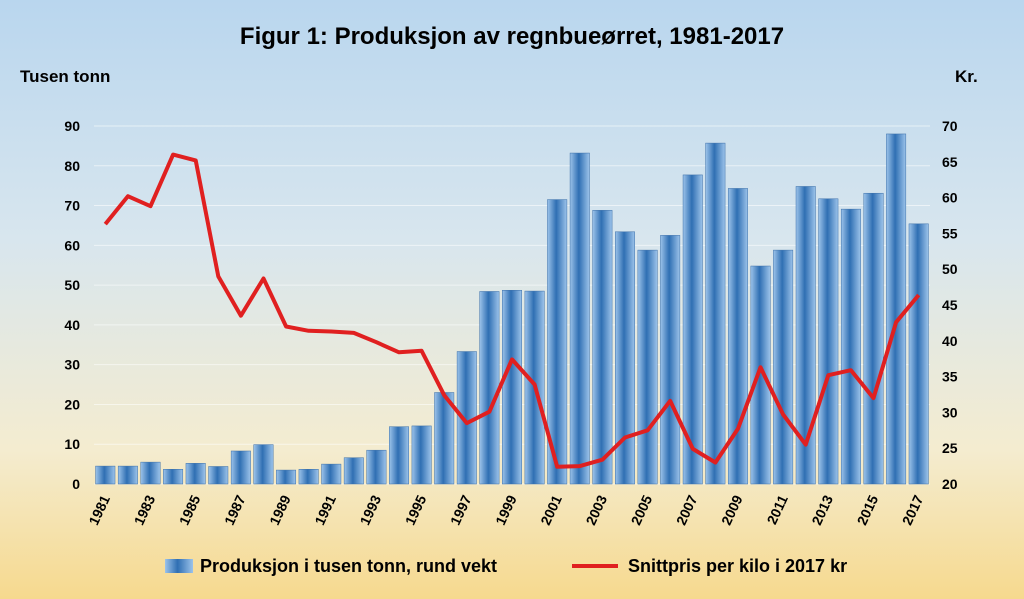 The image size is (1024, 599). Describe the element at coordinates (72, 305) in the screenshot. I see `y-left-ticks: 0 10 20 30 40 50 60 70 80 90` at that location.